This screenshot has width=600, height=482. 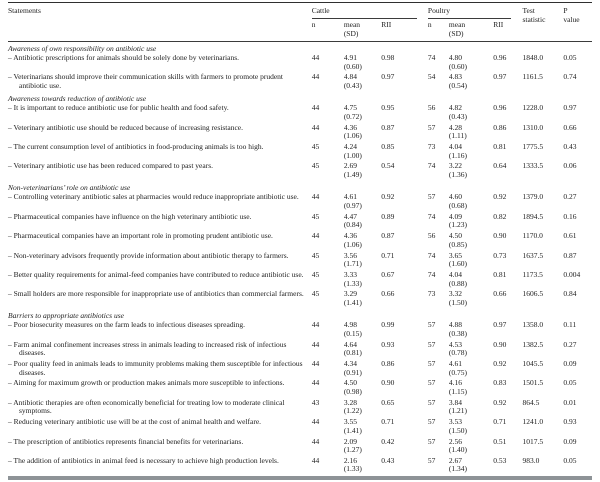 What do you see at coordinates (455, 216) in the screenshot?
I see `poultry-mean-sd-cell-mean: 4.09` at bounding box center [455, 216].